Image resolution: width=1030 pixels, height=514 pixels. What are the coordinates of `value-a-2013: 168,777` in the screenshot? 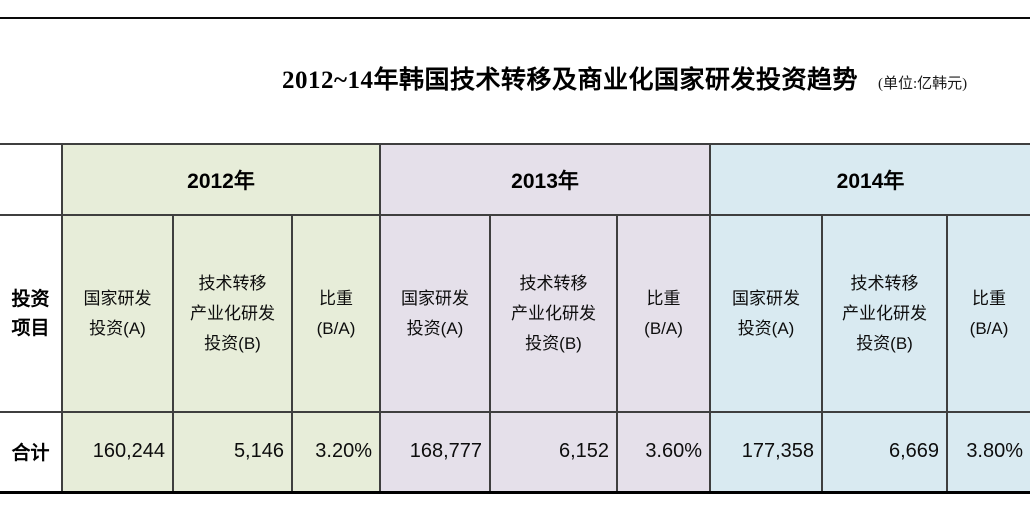 It's located at (435, 452).